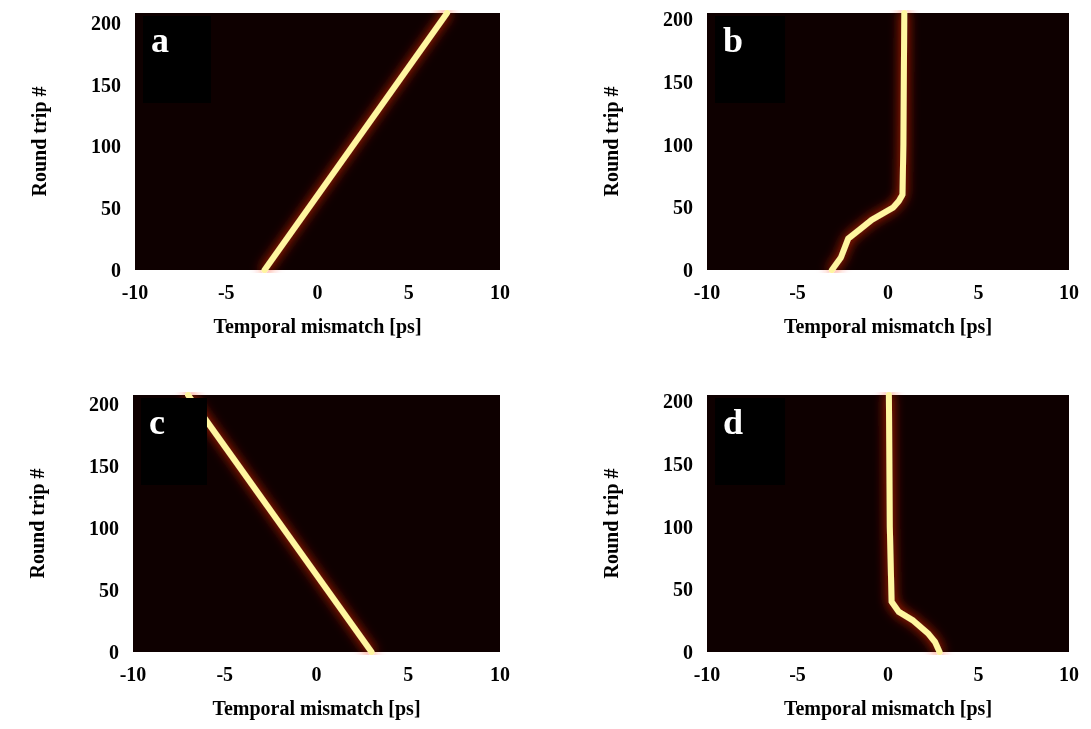 The width and height of the screenshot is (1091, 729). Describe the element at coordinates (733, 422) in the screenshot. I see `chart-title: d` at that location.